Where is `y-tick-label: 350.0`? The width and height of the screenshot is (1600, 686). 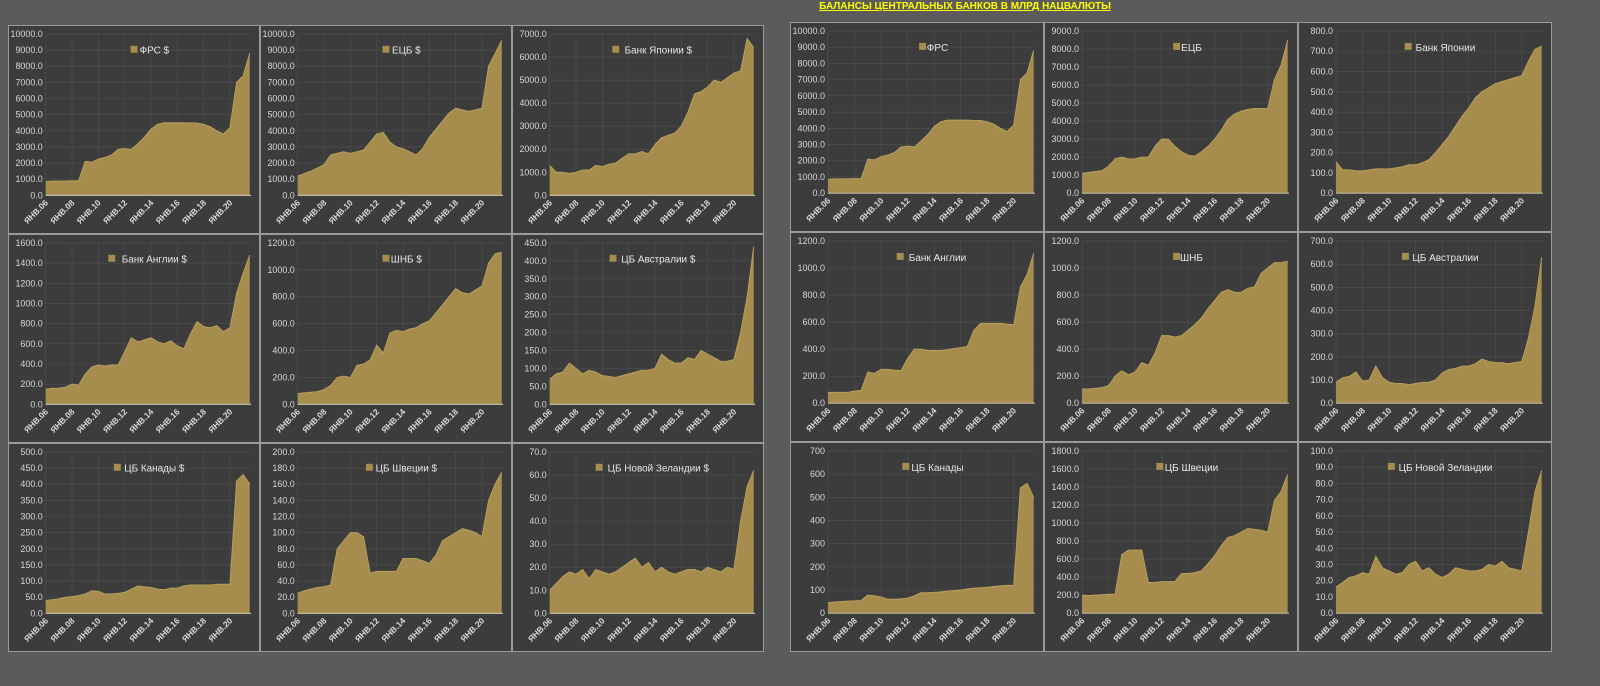 y-tick-label: 350.0 is located at coordinates (31, 500).